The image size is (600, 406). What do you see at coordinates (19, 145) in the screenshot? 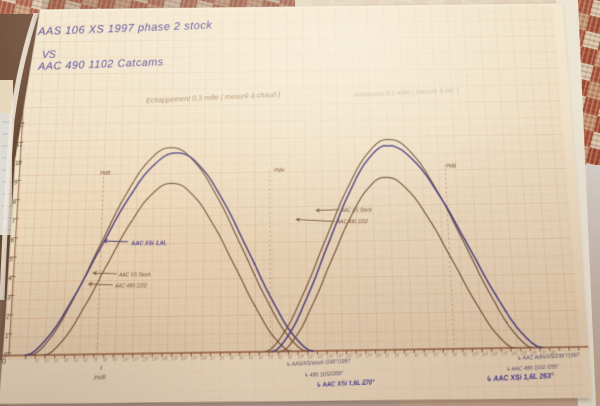
I see `svg-text: 11` at bounding box center [19, 145].